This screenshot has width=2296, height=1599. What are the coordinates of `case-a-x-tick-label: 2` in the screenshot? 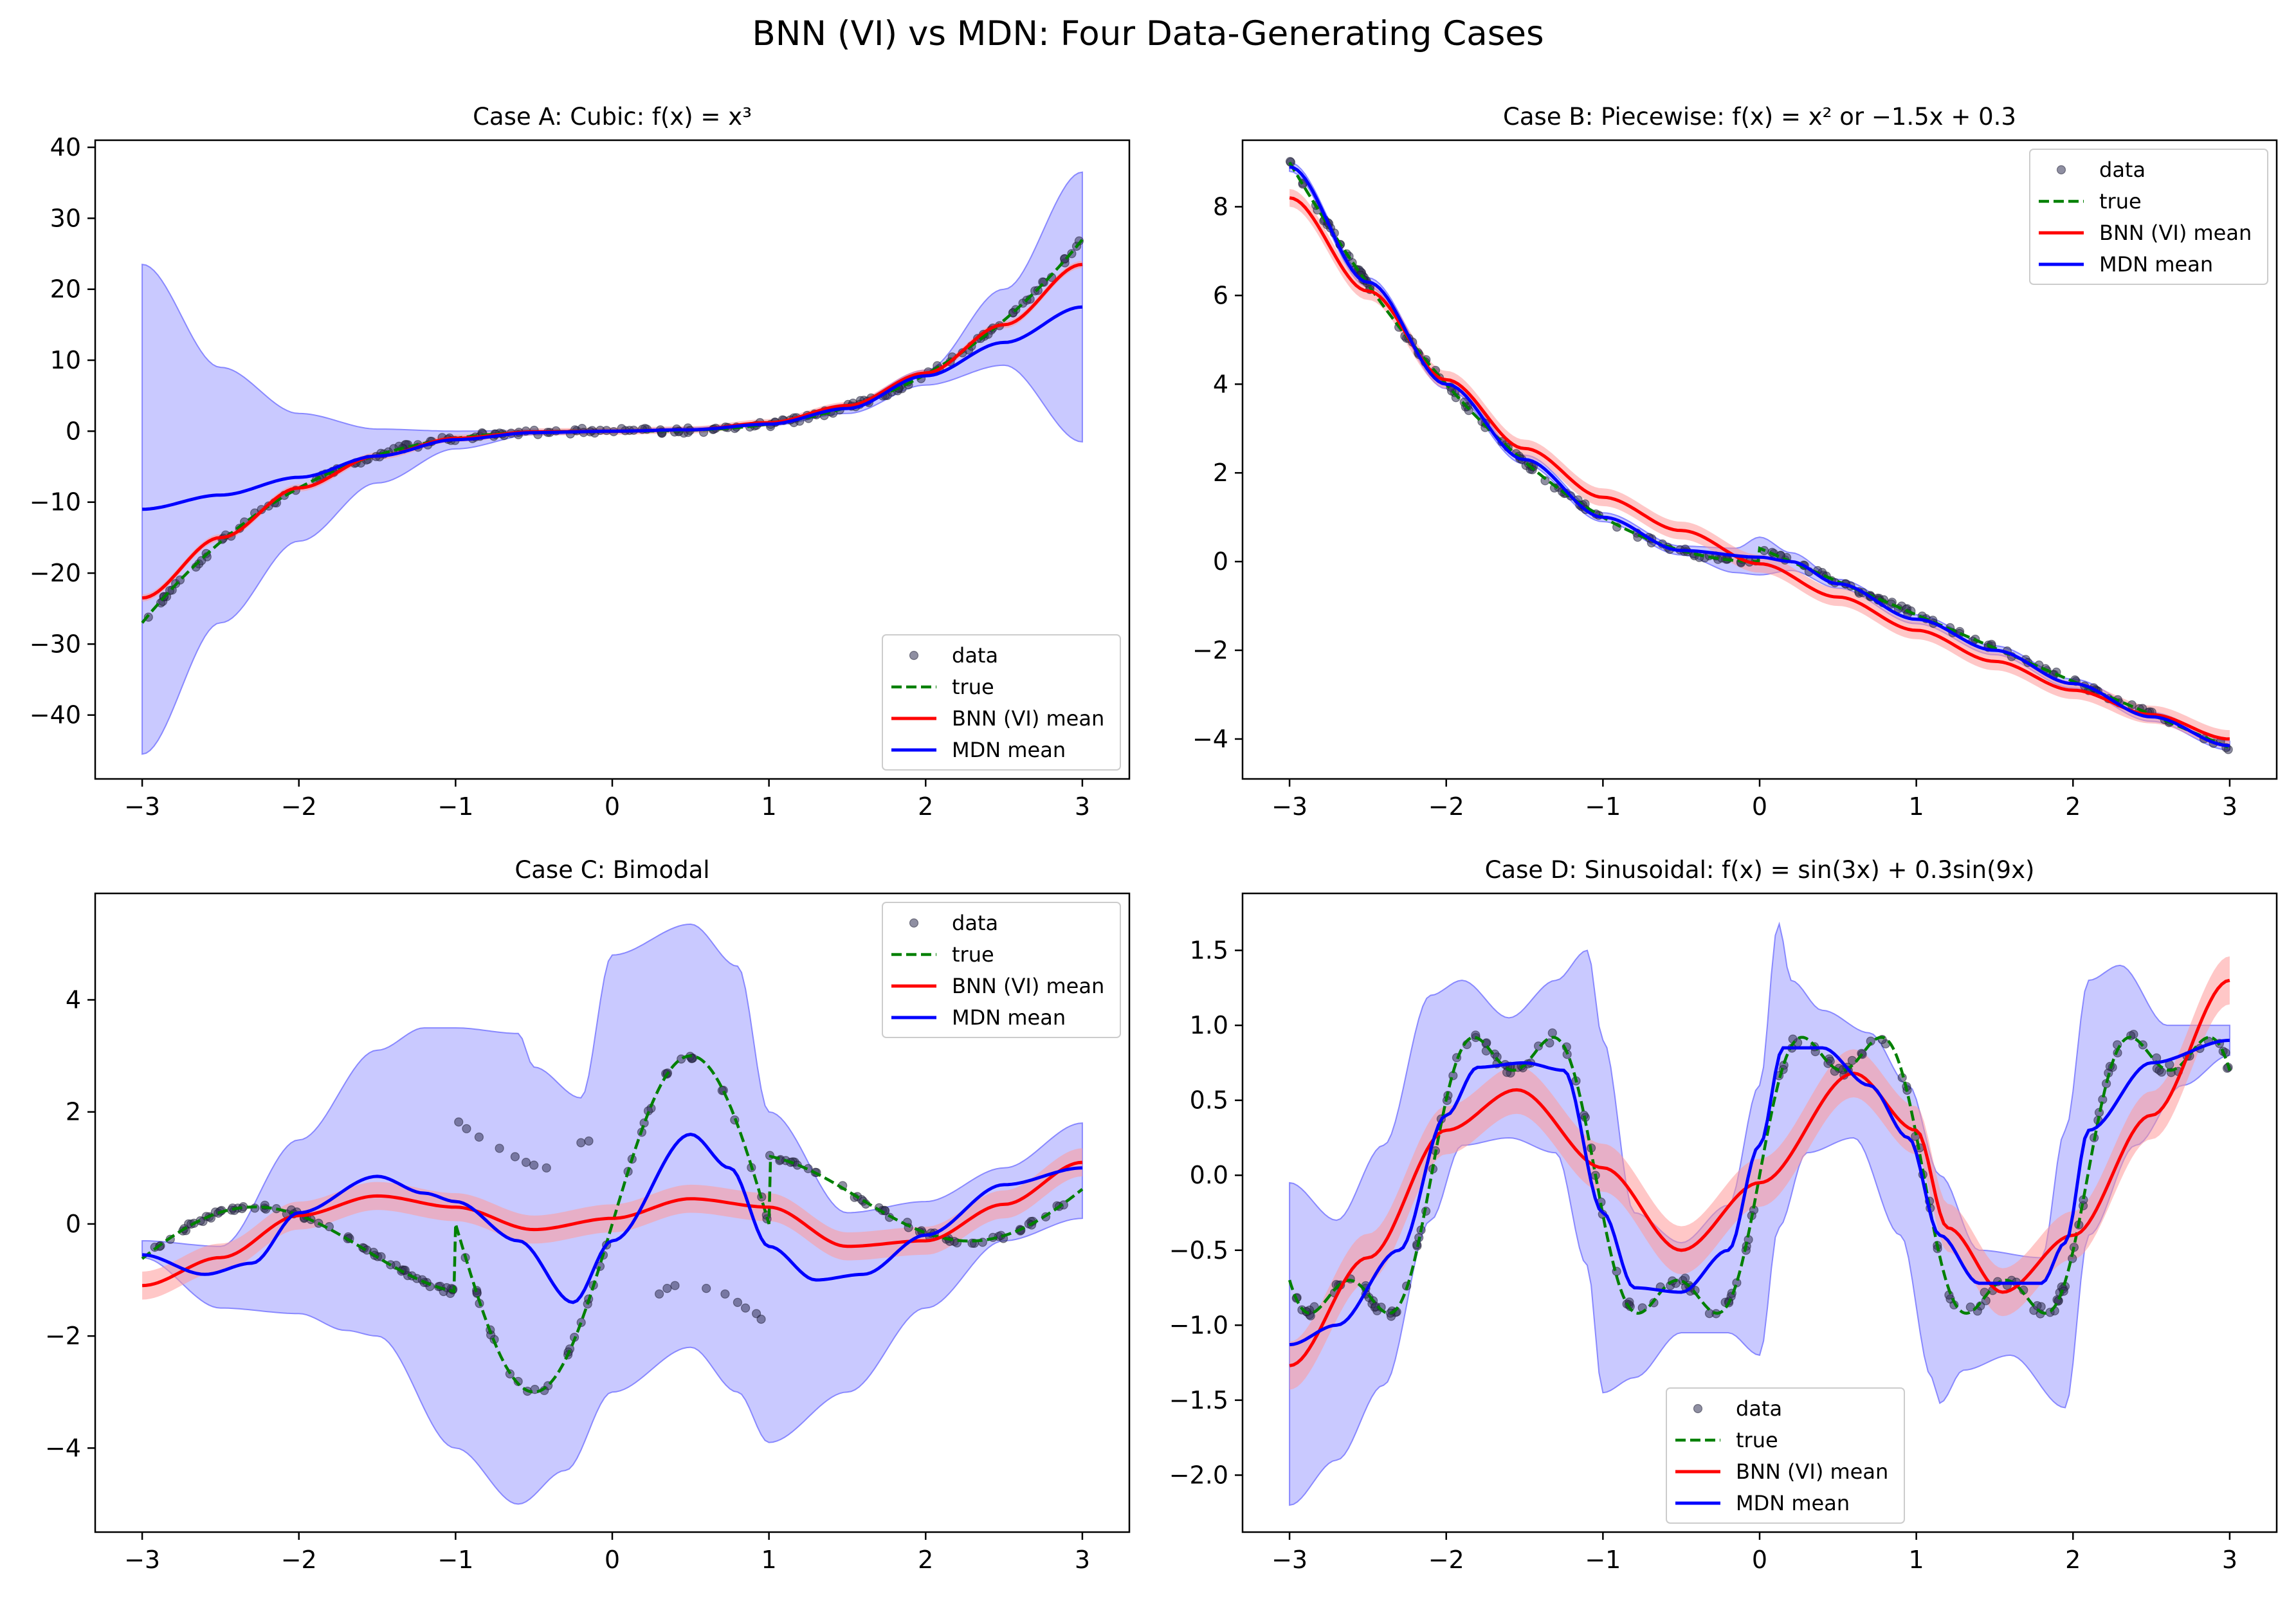 It's located at (926, 806).